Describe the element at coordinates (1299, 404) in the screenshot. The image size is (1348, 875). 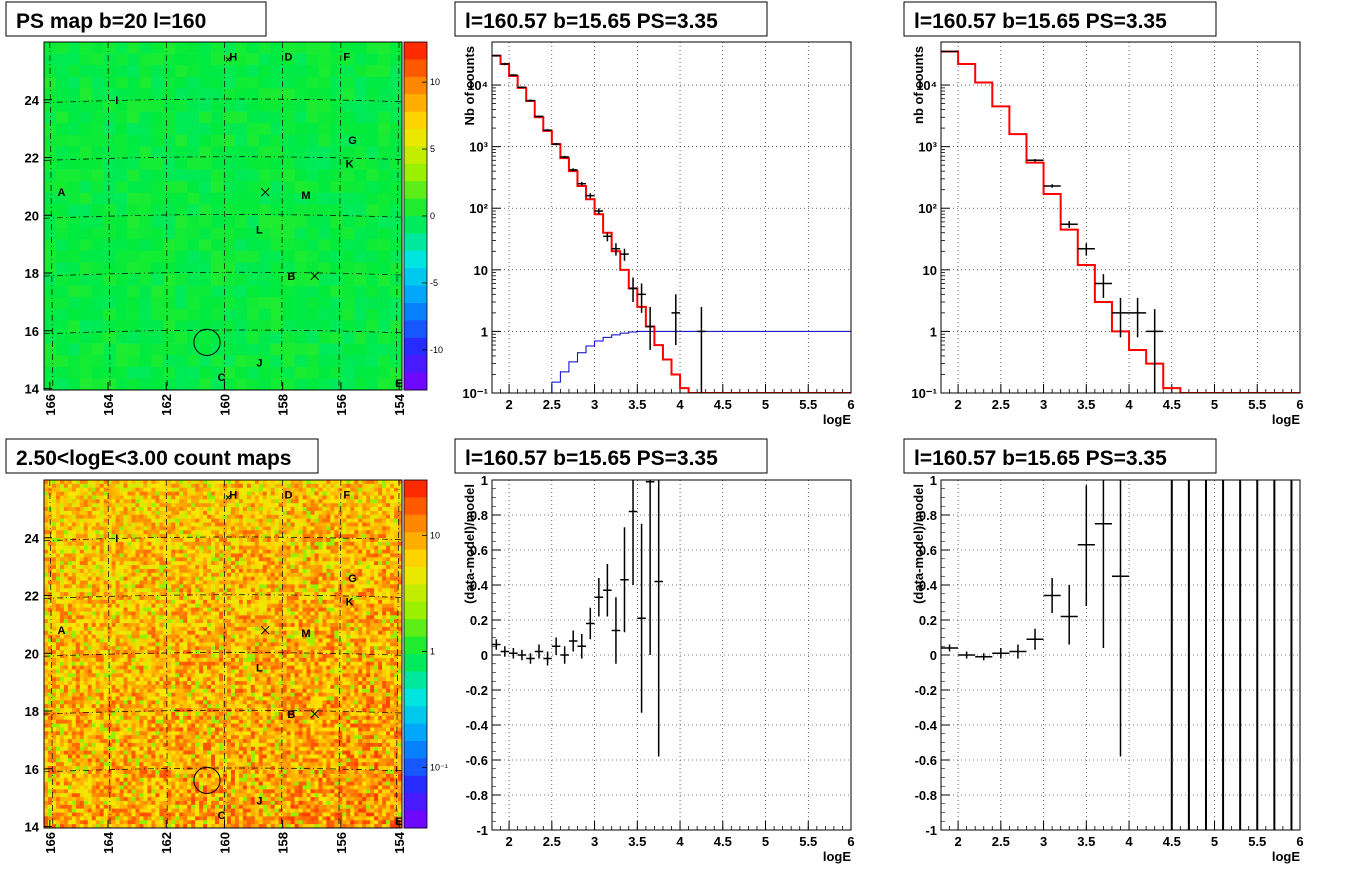
I see `x-tick-label: 6` at that location.